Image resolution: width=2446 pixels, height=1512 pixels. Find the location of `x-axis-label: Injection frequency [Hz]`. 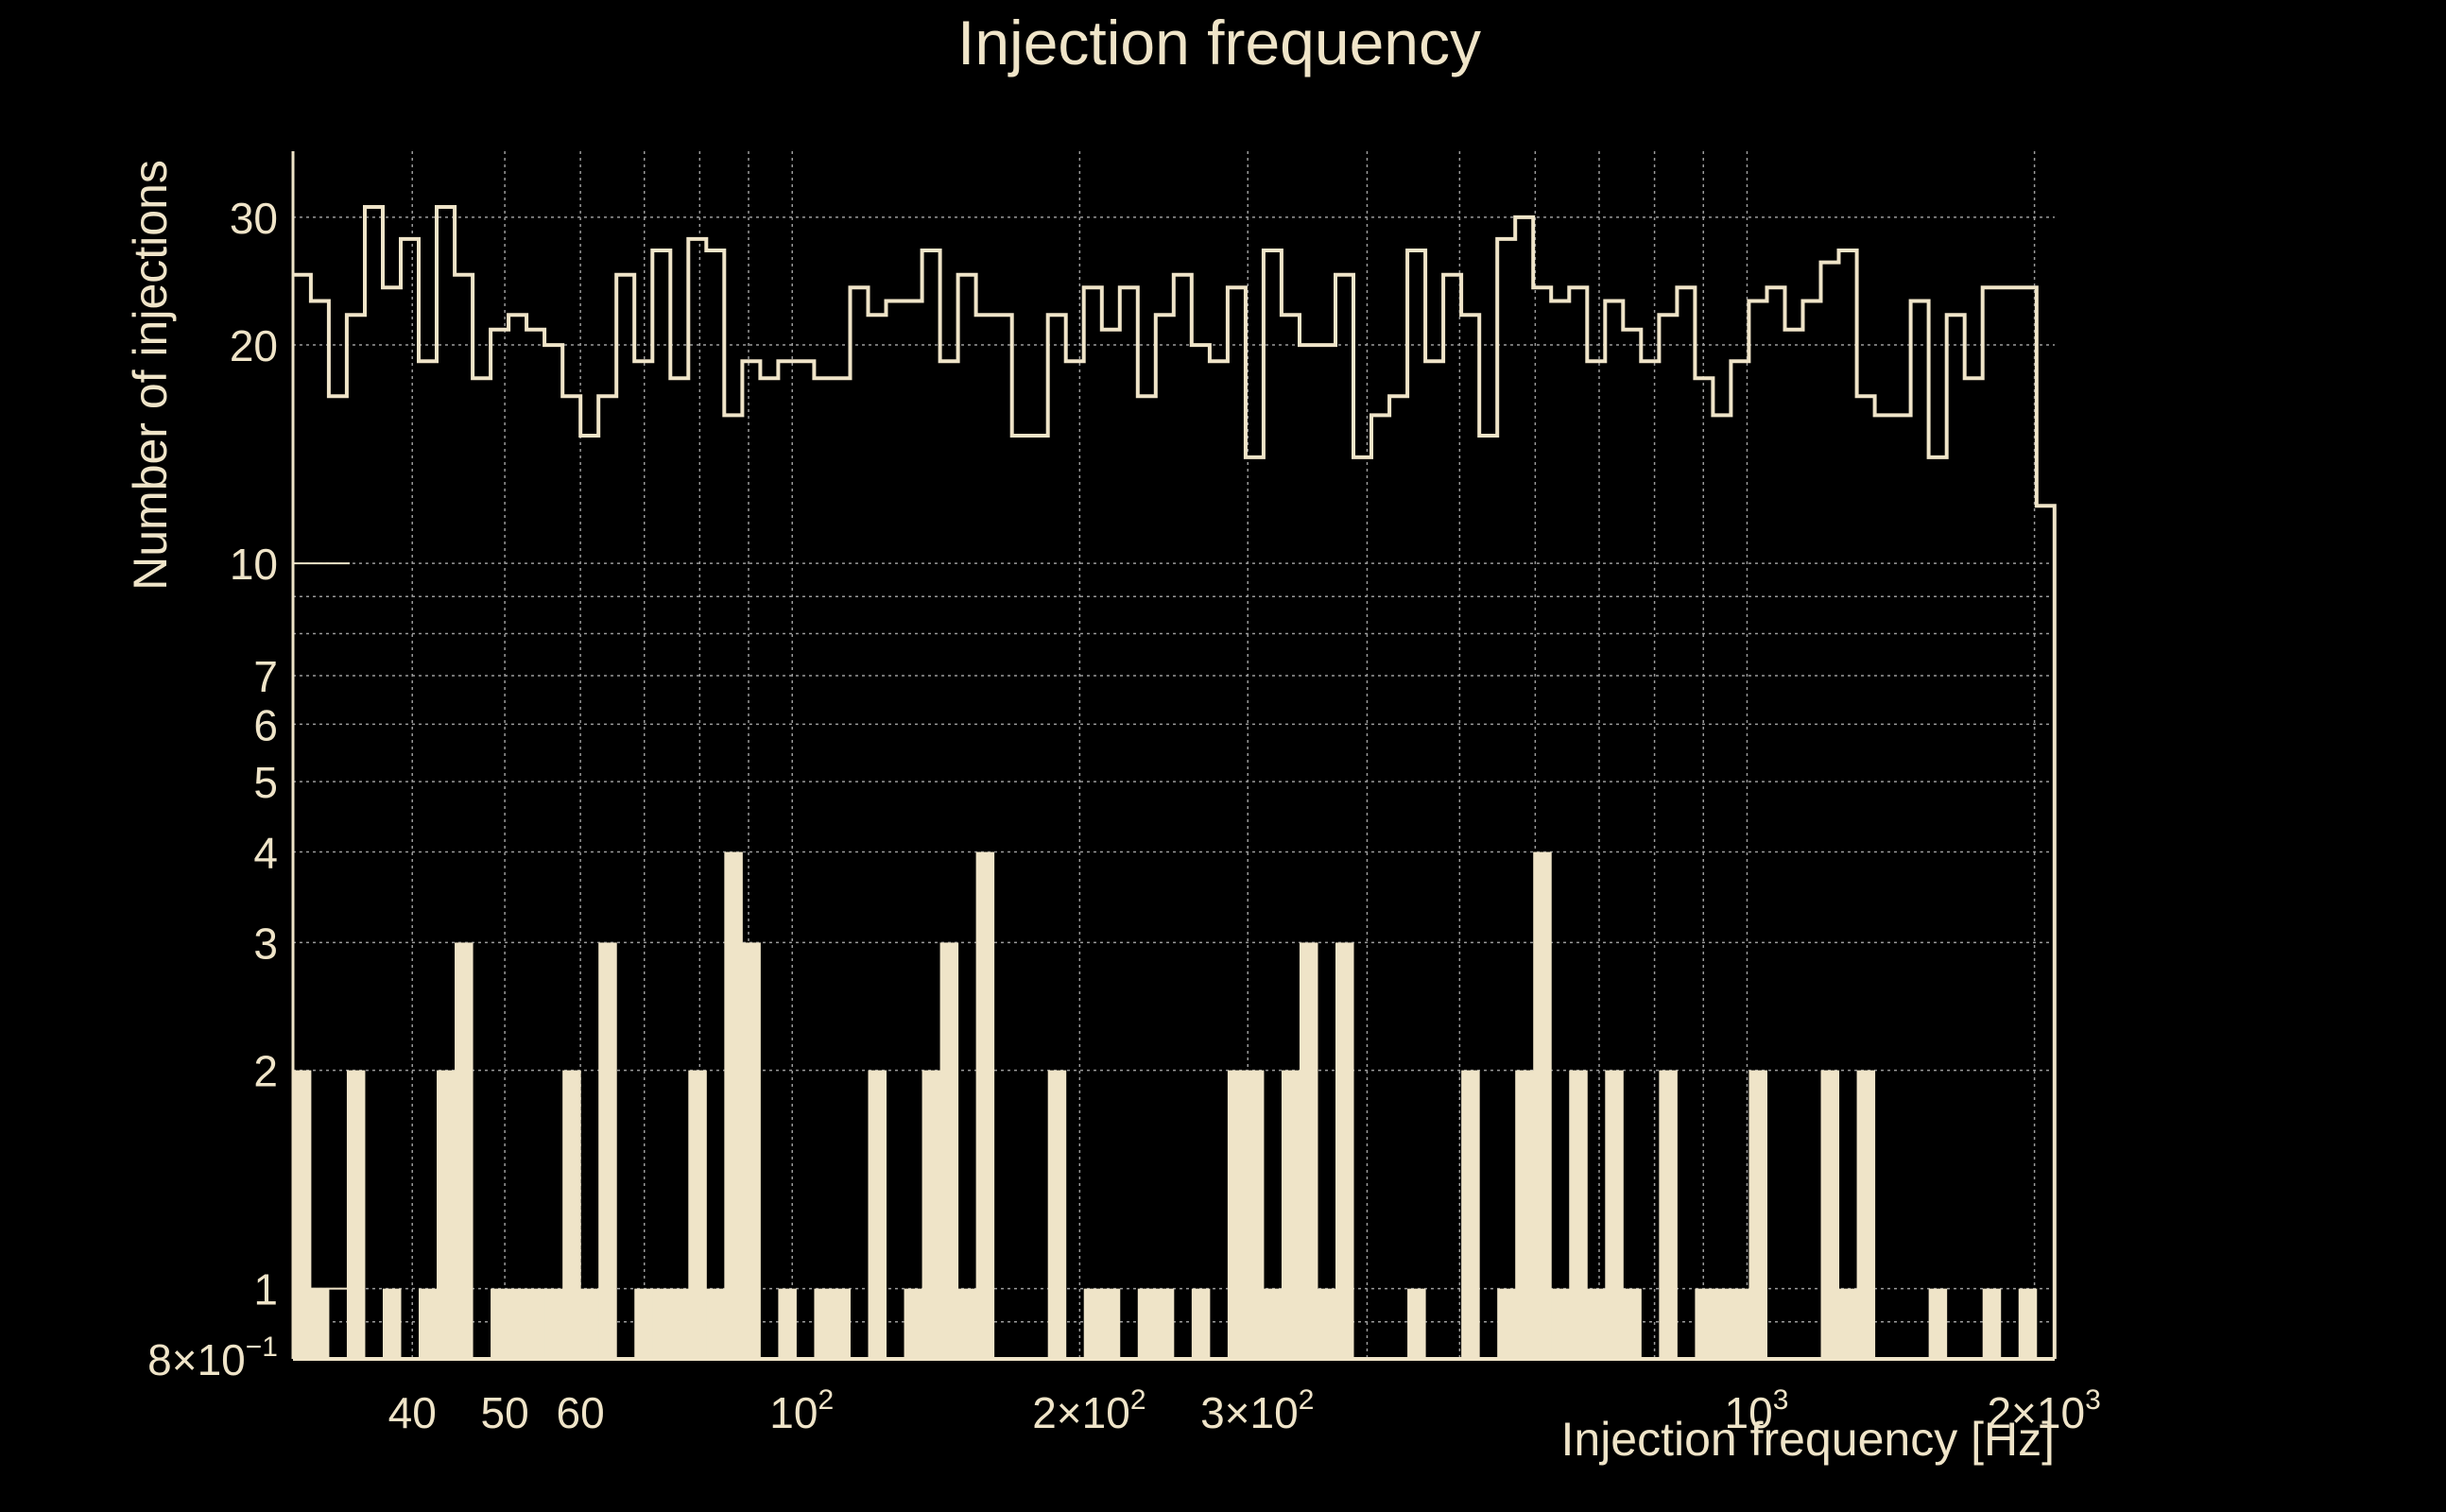

x-axis-label: Injection frequency [Hz] is located at coordinates (1808, 1439).